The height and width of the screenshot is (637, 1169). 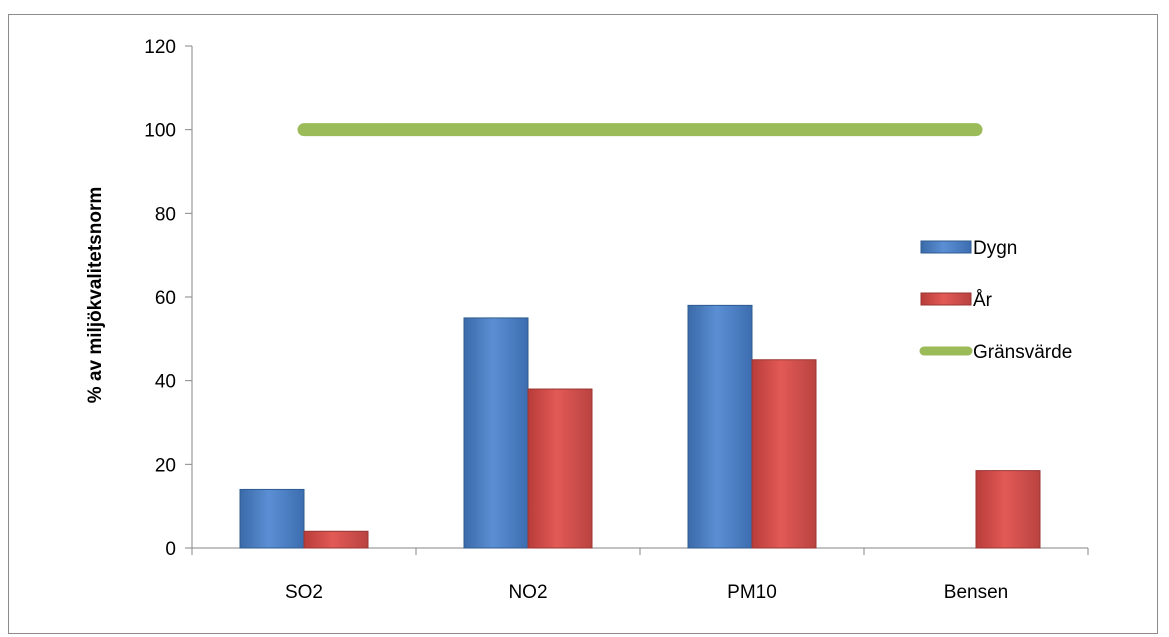 What do you see at coordinates (946, 247) in the screenshot?
I see `legend-swatch-dygn` at bounding box center [946, 247].